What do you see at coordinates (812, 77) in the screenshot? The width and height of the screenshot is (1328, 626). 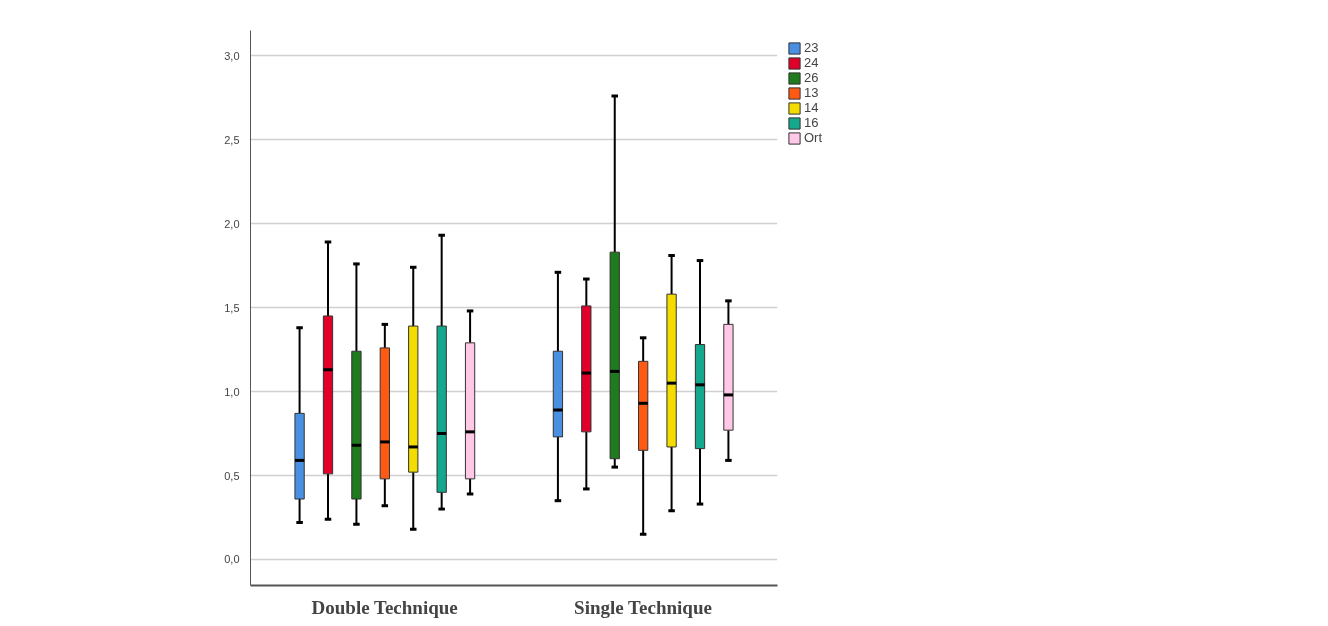 I see `legend-label: 26` at bounding box center [812, 77].